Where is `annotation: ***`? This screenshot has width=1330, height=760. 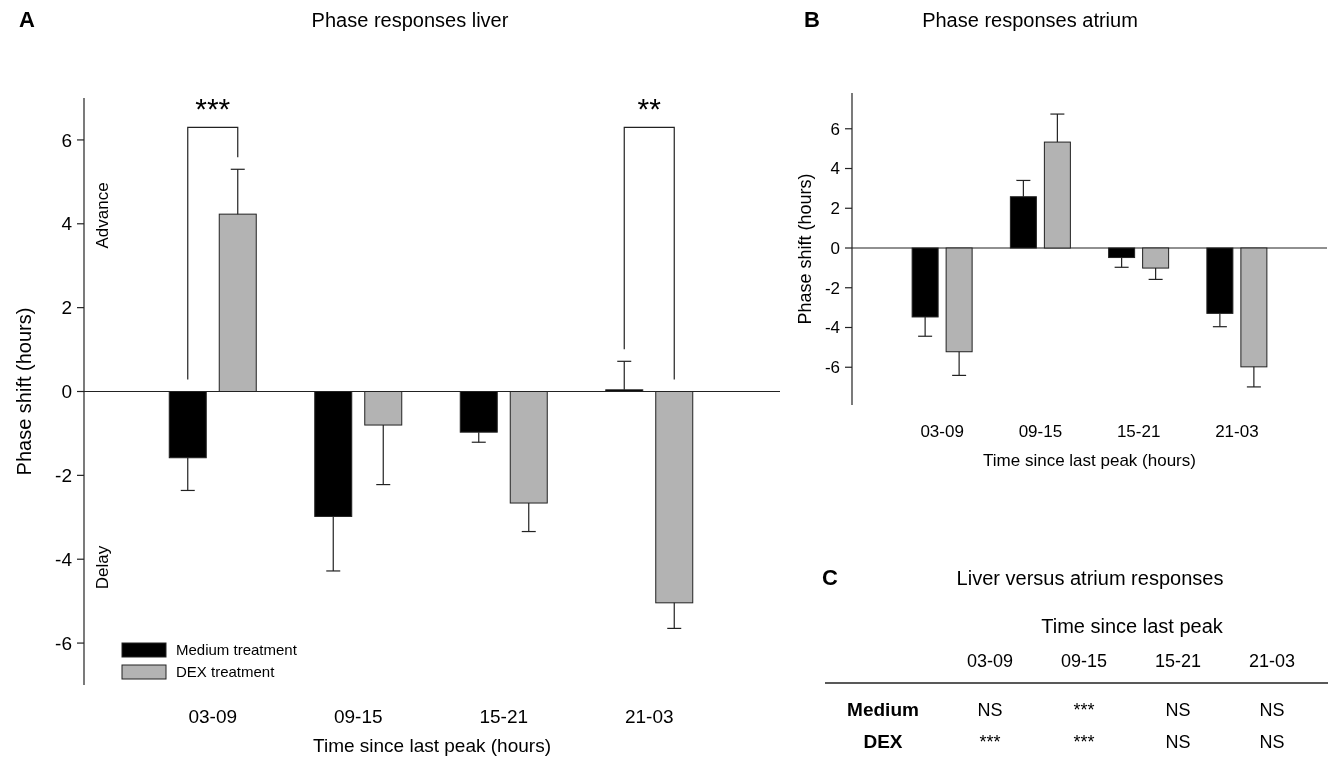
annotation: *** is located at coordinates (213, 109).